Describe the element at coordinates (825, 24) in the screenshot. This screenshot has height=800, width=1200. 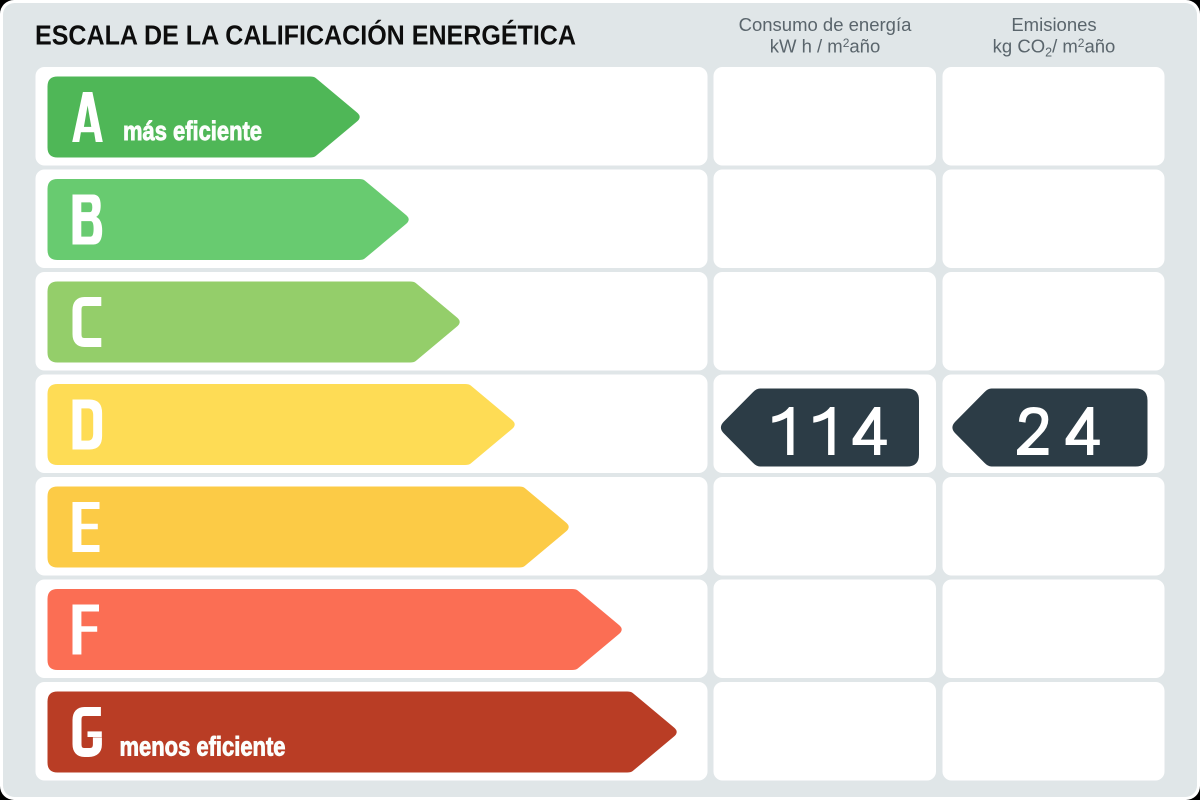
I see `svg-text: Consumo de energía` at that location.